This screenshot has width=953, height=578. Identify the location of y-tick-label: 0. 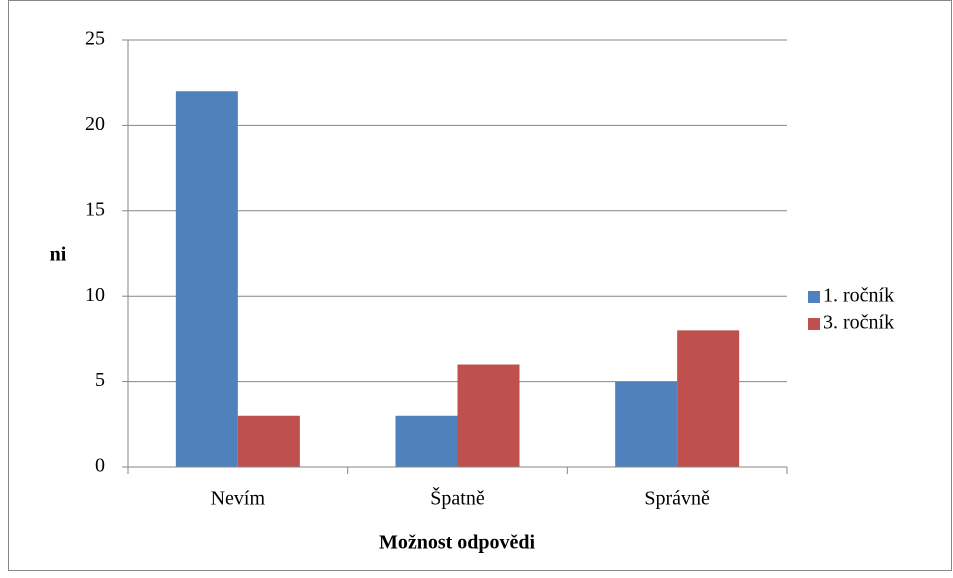
(100, 466).